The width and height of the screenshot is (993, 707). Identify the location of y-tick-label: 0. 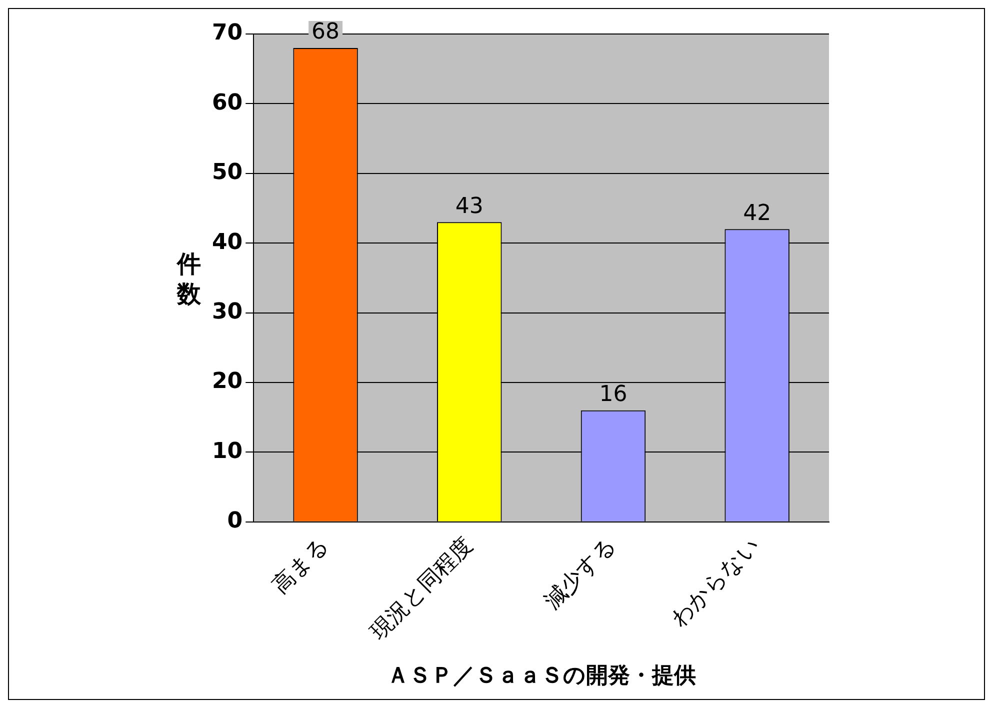
(235, 521).